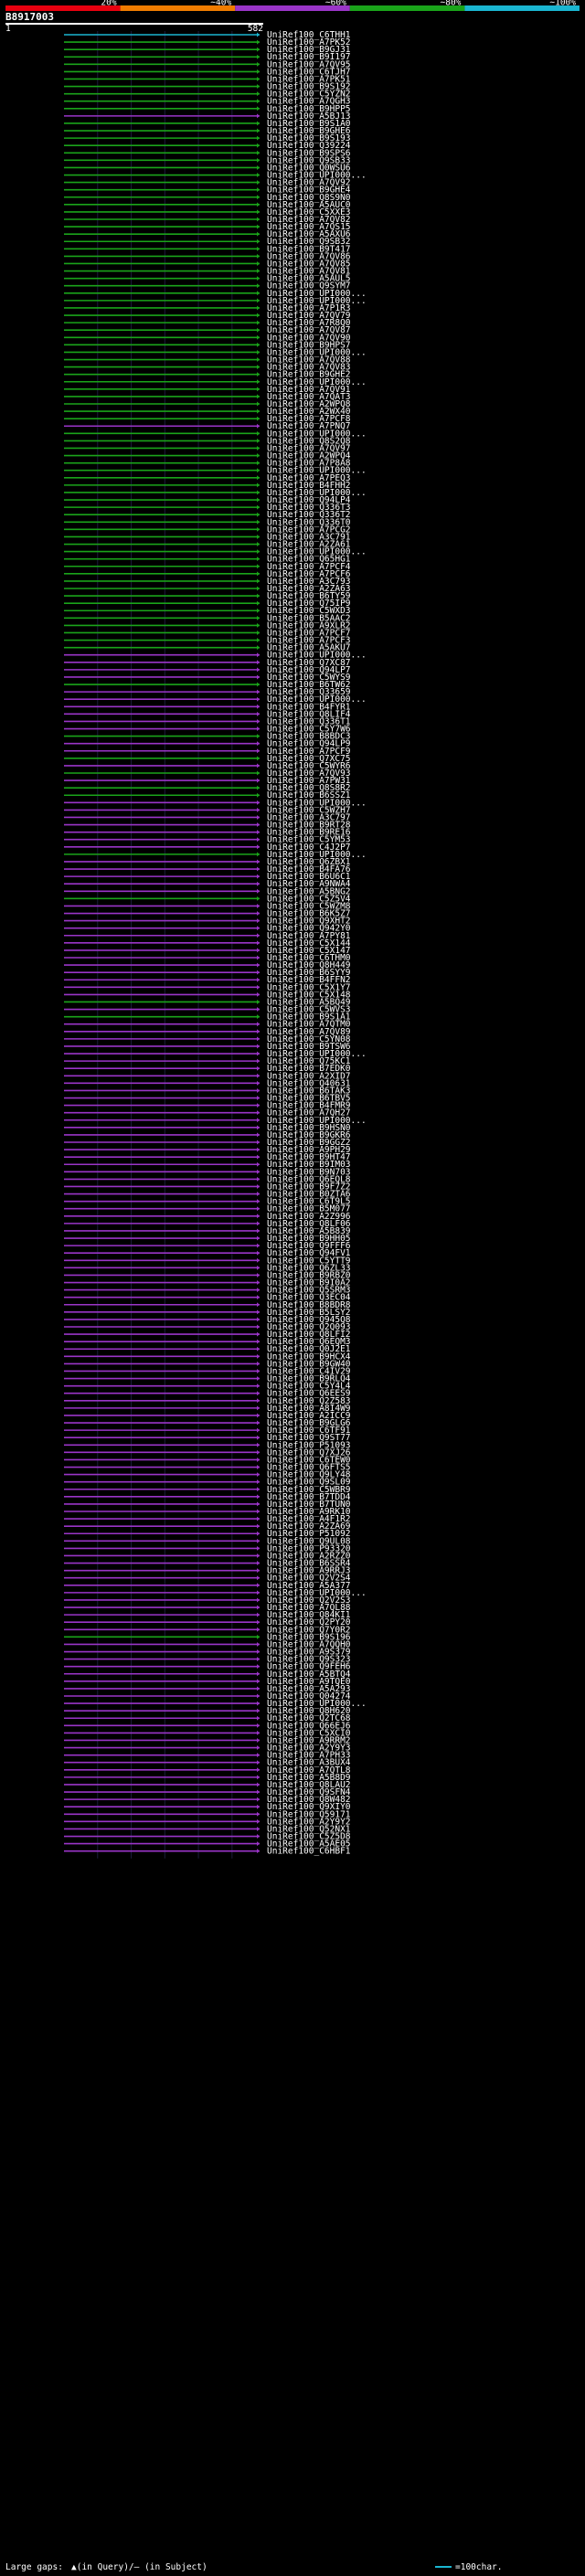 The width and height of the screenshot is (585, 2576). Describe the element at coordinates (309, 1660) in the screenshot. I see `hit-label: UniRef100_Q9S323` at that location.